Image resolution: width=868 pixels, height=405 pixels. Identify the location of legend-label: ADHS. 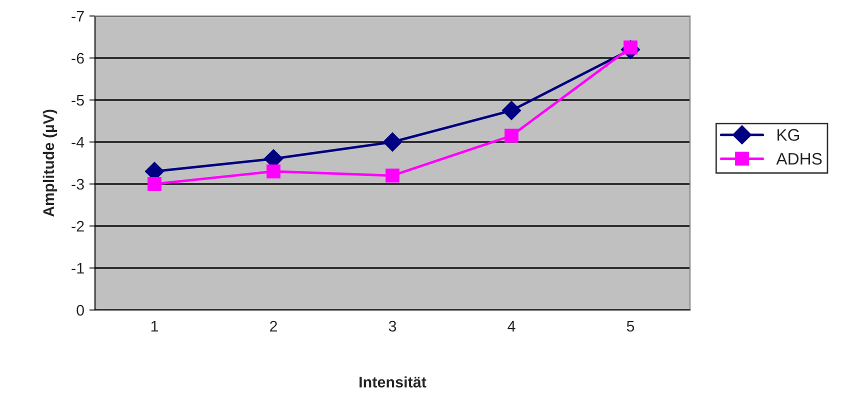
(799, 158).